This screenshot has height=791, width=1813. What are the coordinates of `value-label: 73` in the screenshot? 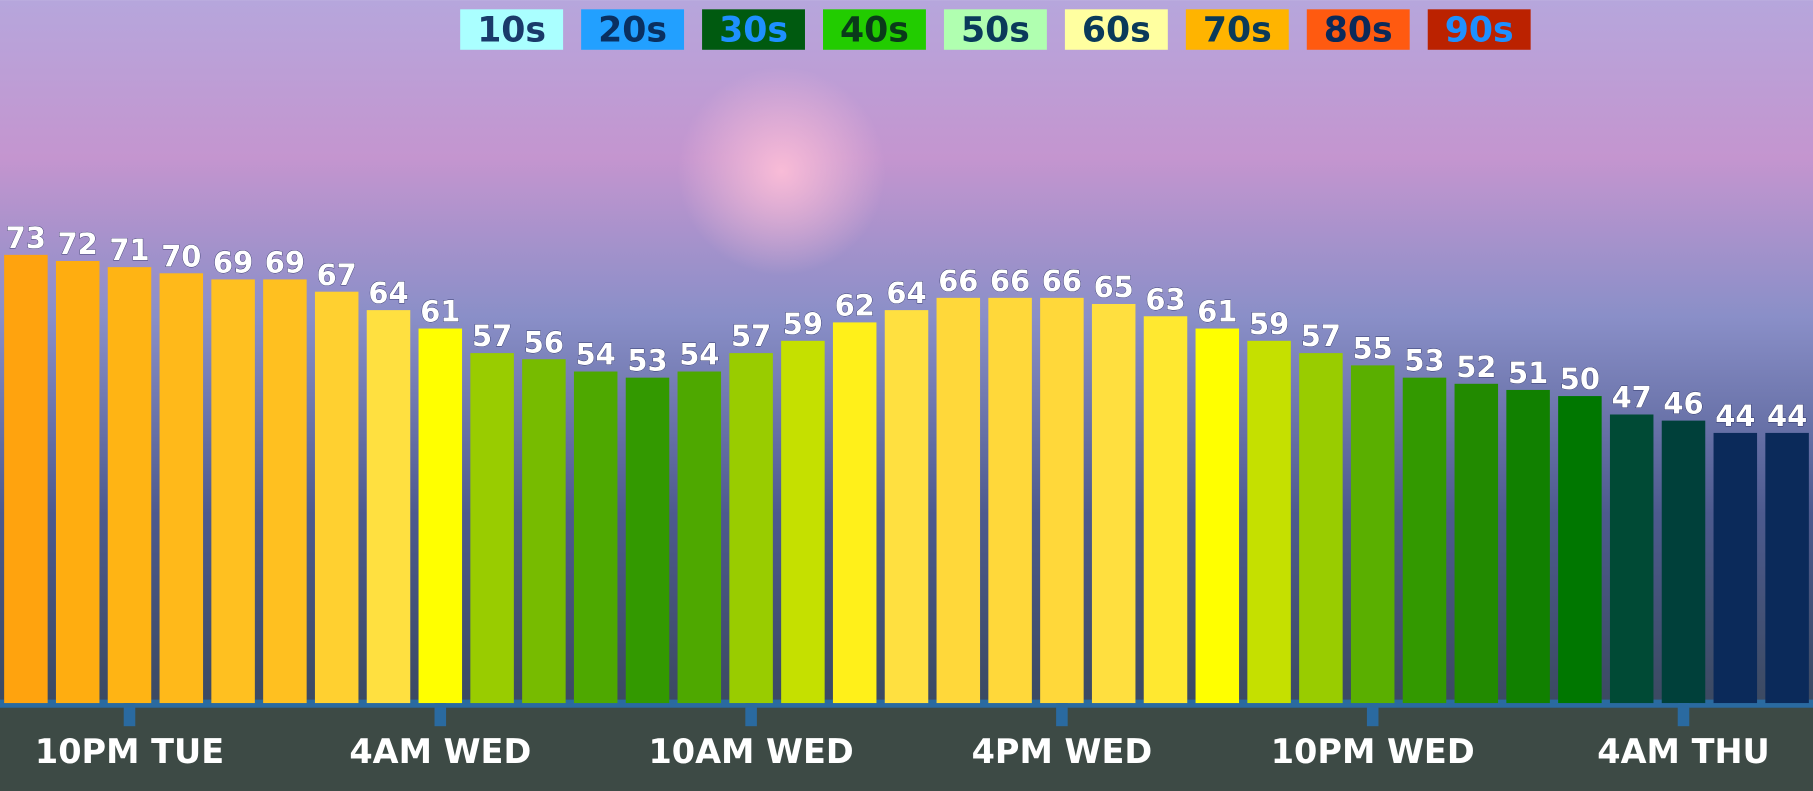 It's located at (26, 238).